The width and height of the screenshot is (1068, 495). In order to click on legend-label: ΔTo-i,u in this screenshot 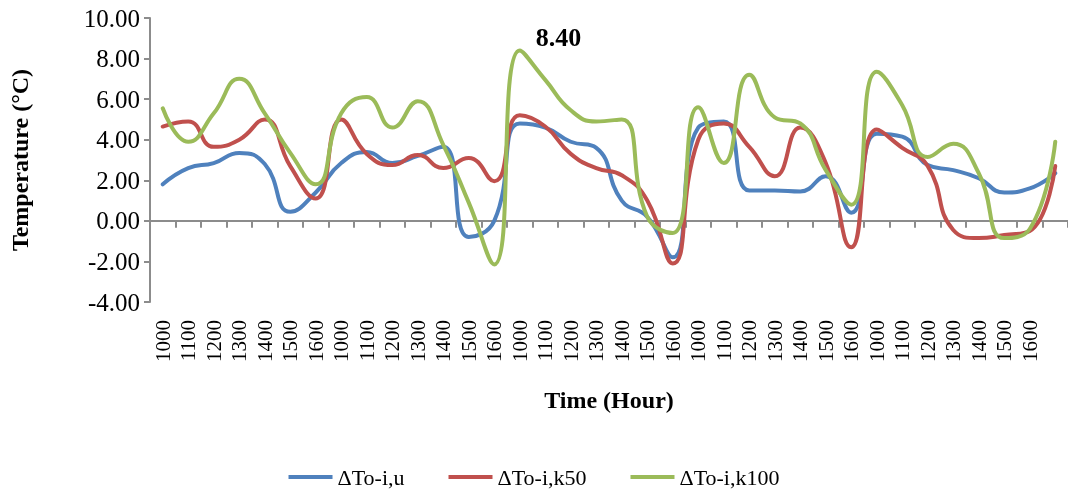, I will do `click(371, 477)`.